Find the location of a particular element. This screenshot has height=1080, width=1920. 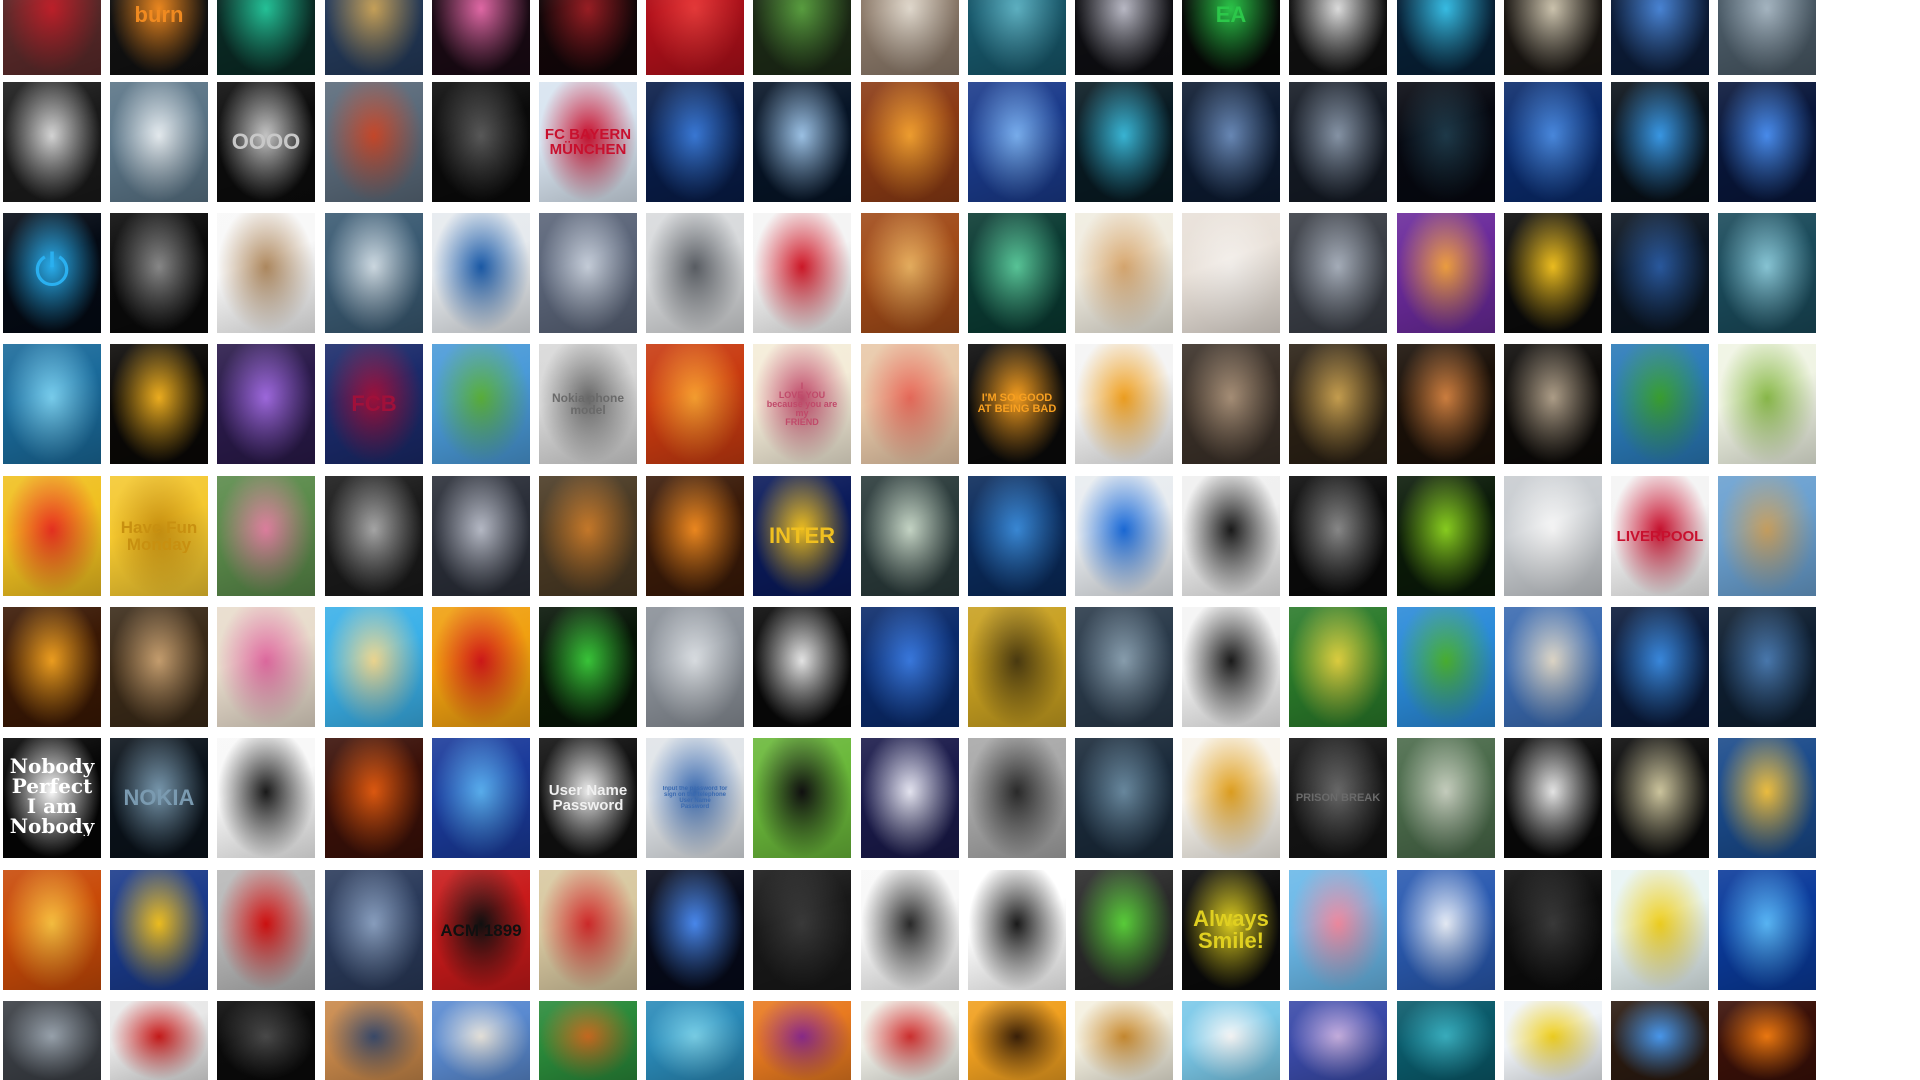

wallpaper-thumbnail-winnie-pooh is located at coordinates (1231, 798).